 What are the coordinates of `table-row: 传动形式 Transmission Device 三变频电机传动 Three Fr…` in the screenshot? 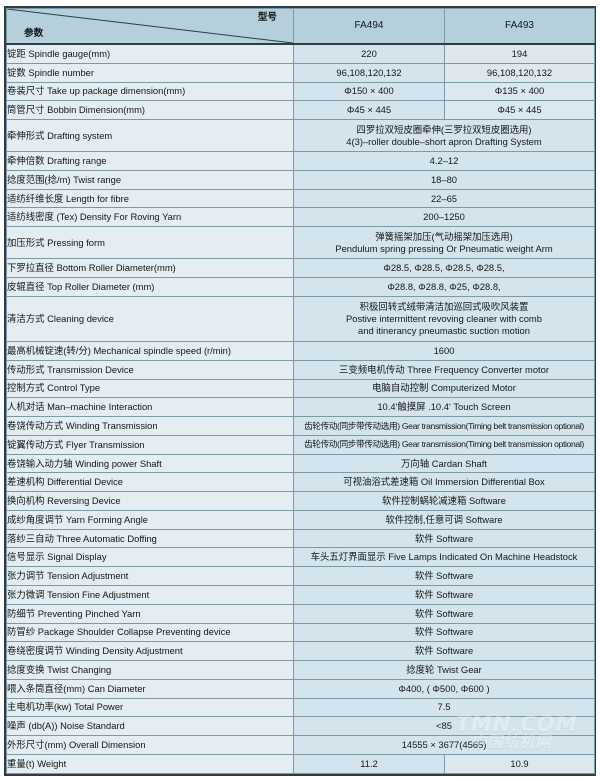 It's located at (300, 369).